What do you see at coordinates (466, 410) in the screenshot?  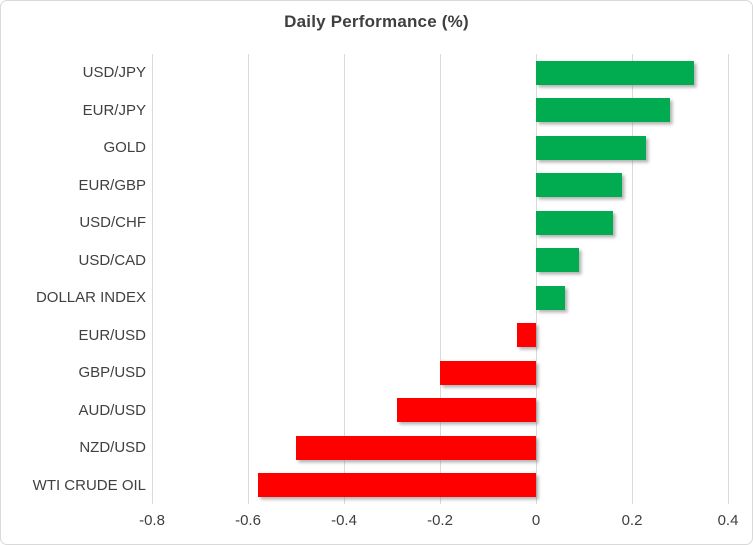 I see `bar-aud-usd` at bounding box center [466, 410].